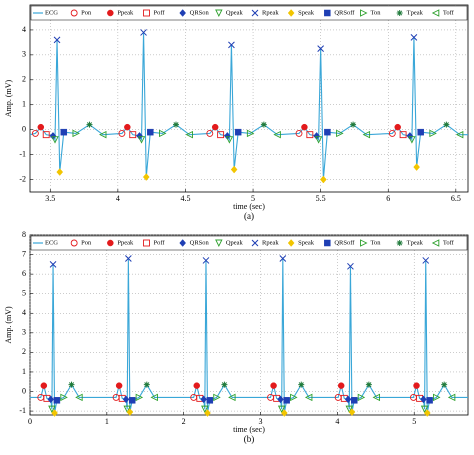  Describe the element at coordinates (125, 242) in the screenshot. I see `legend-label: Ppeak` at that location.